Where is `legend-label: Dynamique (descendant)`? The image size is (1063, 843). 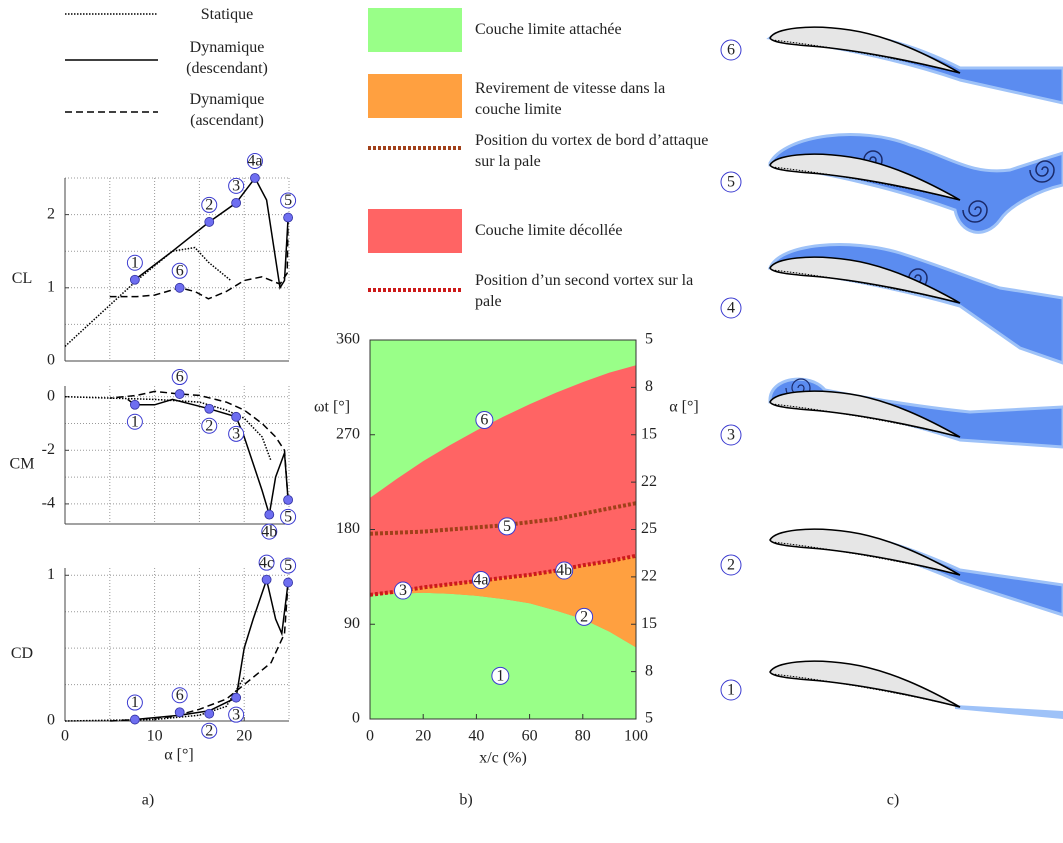 legend-label: Dynamique (descendant) is located at coordinates (227, 58).